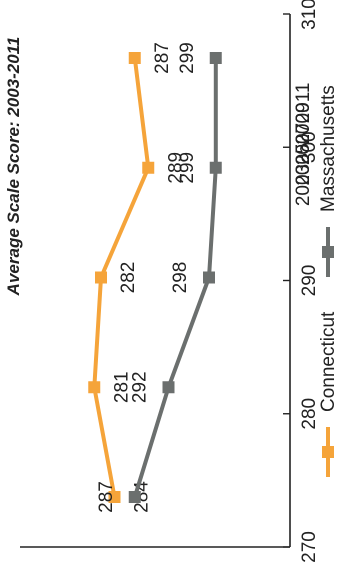 This screenshot has width=347, height=573. What do you see at coordinates (13, 167) in the screenshot?
I see `chart-title: Average Scale Score: 2003-2011` at bounding box center [13, 167].